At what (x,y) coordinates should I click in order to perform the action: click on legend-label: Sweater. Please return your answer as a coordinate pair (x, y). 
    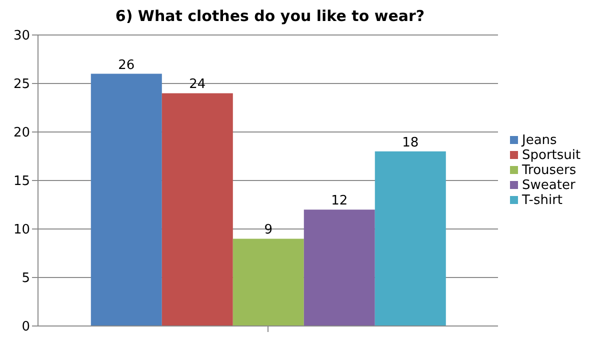
    Looking at the image, I should click on (549, 185).